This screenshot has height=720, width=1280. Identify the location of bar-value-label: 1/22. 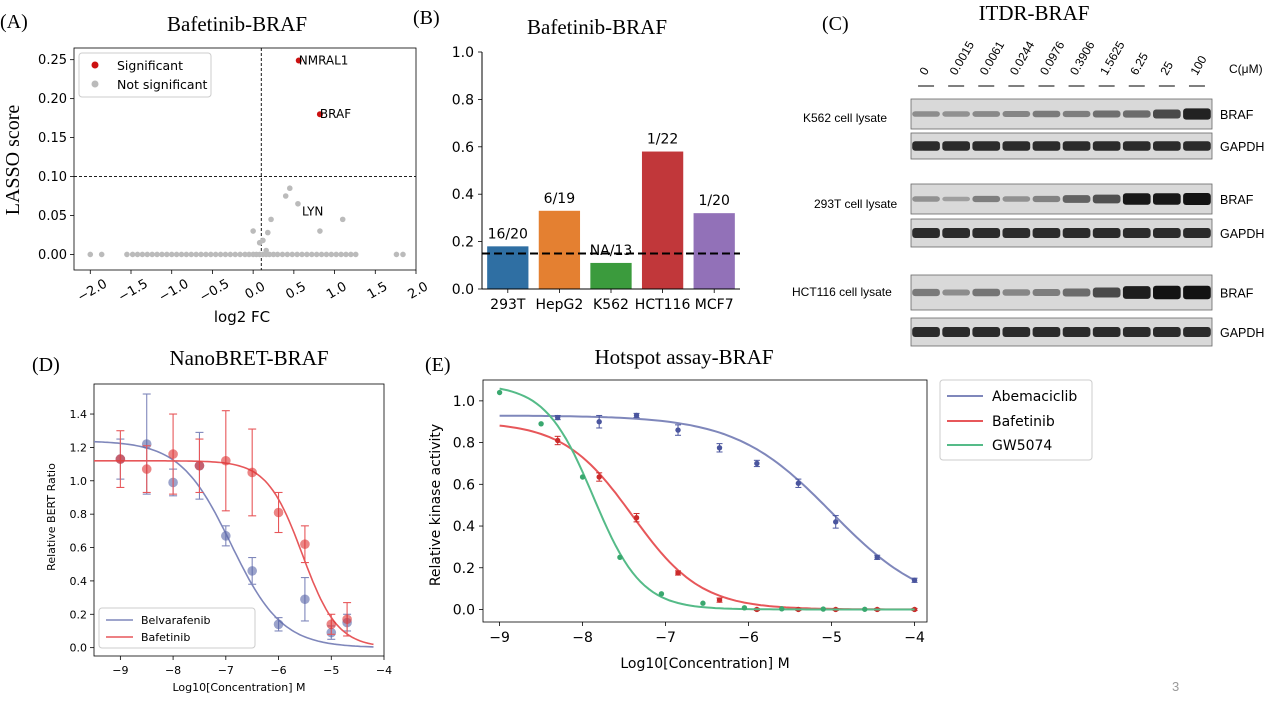
(662, 140).